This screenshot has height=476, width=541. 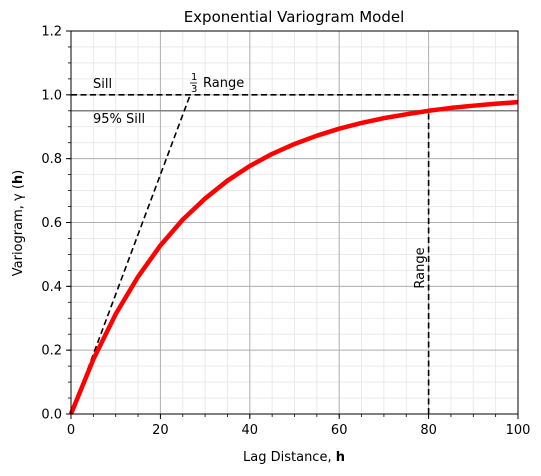 I want to click on third-range-denominator: 3, so click(x=194, y=89).